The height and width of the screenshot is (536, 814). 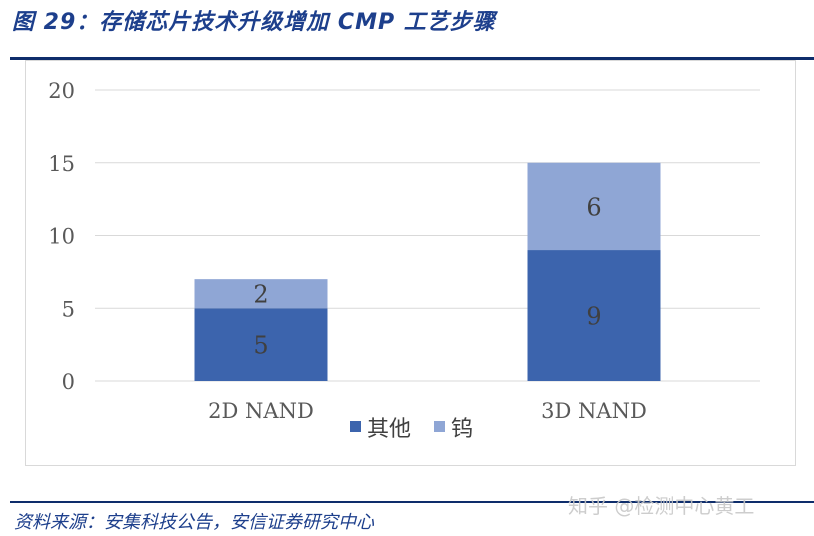 I want to click on data-label: 2, so click(x=260, y=295).